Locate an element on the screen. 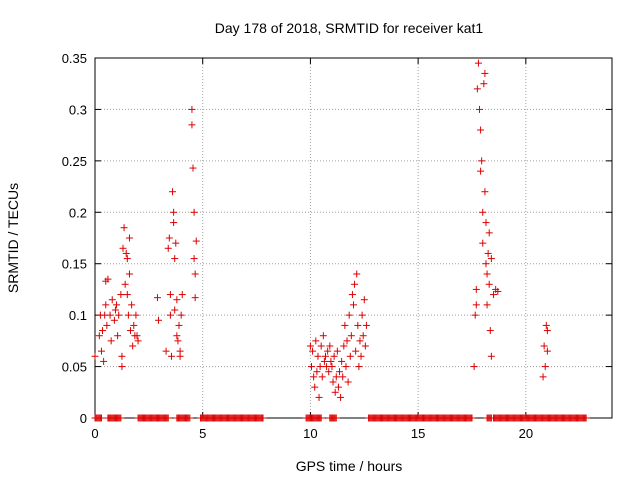 The height and width of the screenshot is (480, 640). x-tick-label: 20 is located at coordinates (526, 433).